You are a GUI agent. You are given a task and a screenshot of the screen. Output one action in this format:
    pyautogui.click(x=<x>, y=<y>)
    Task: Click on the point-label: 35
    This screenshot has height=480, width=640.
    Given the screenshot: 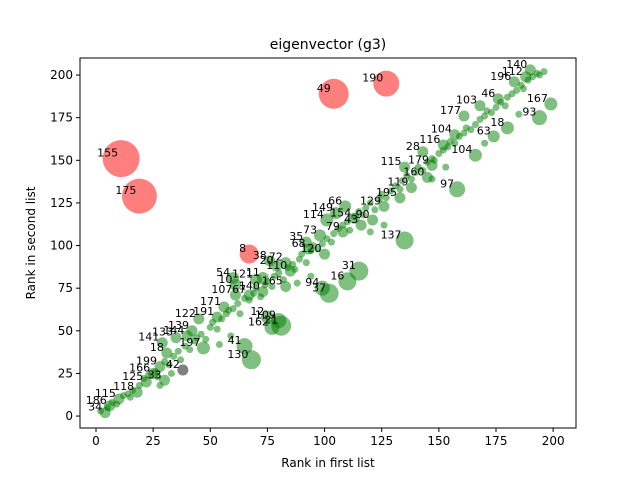 What is the action you would take?
    pyautogui.click(x=296, y=236)
    